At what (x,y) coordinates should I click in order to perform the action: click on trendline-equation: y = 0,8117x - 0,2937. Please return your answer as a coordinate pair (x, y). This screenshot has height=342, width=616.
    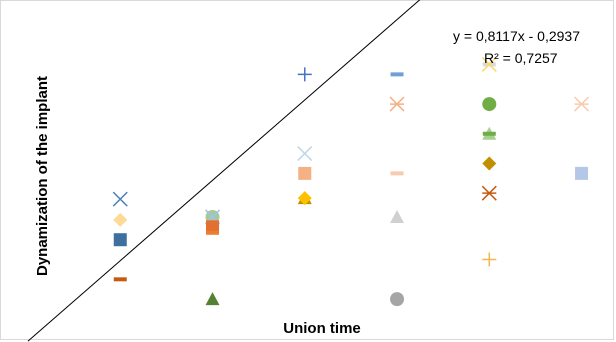
    Looking at the image, I should click on (516, 36).